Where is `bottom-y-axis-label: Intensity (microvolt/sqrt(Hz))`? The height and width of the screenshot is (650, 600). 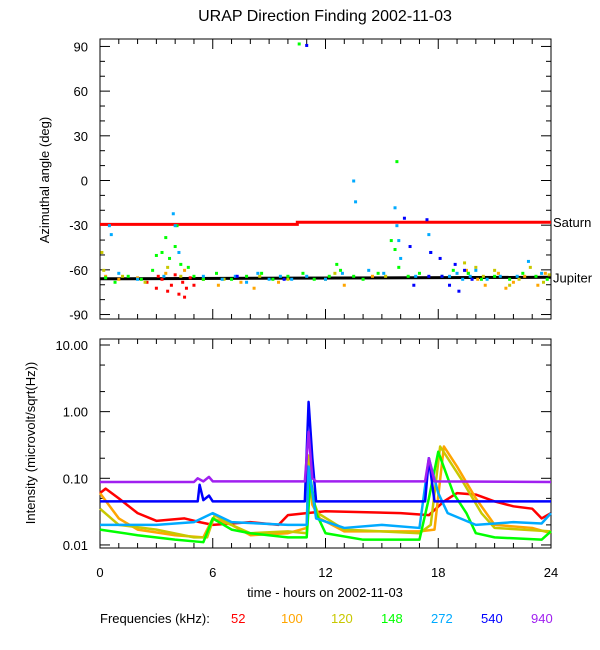
bottom-y-axis-label: Intensity (microvolt/sqrt(Hz)) is located at coordinates (30, 443).